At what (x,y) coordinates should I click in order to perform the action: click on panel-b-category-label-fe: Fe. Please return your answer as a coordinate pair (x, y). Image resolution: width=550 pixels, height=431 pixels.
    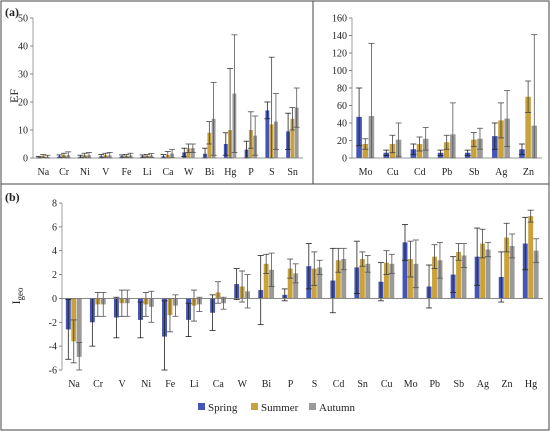
    Looking at the image, I should click on (170, 384).